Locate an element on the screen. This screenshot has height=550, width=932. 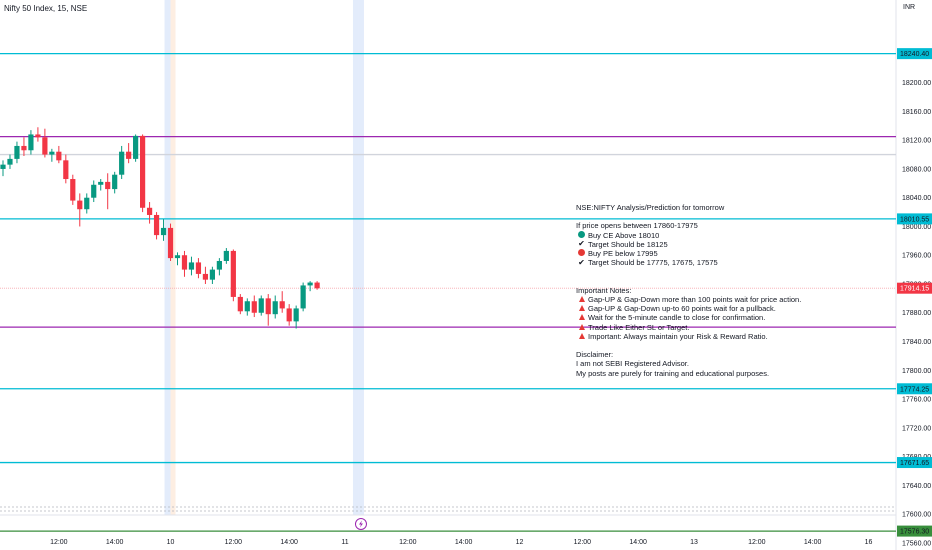
y-tick-label: 18200.00 is located at coordinates (916, 83).